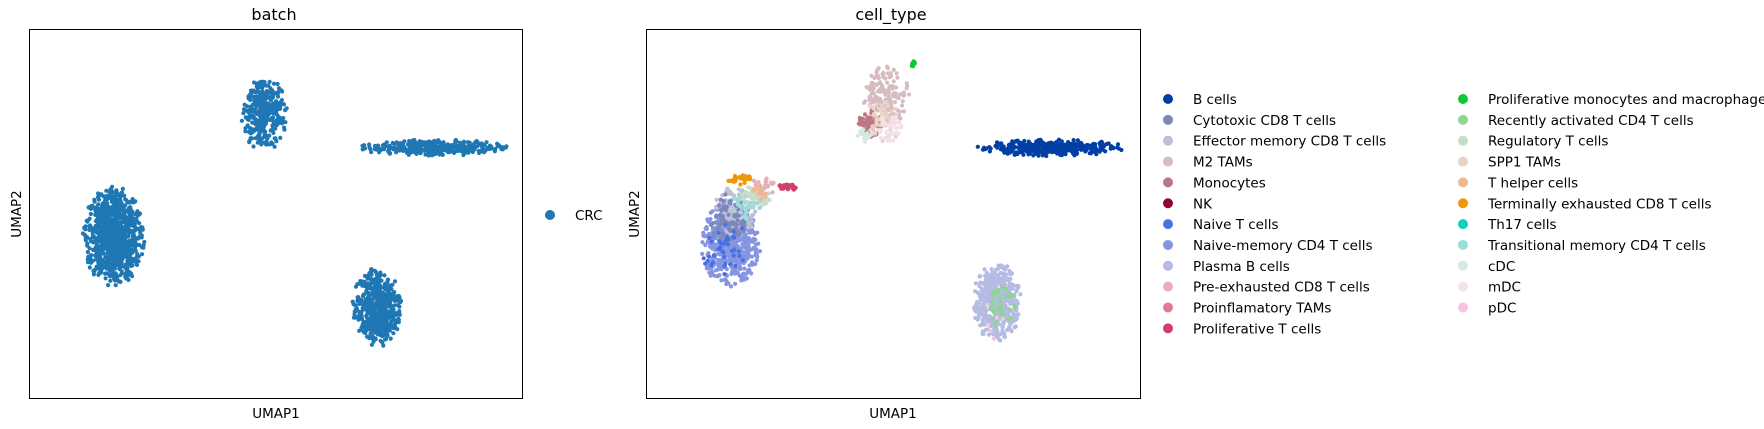  Describe the element at coordinates (1289, 142) in the screenshot. I see `legend-label: Effector memory CD8 T cells` at that location.